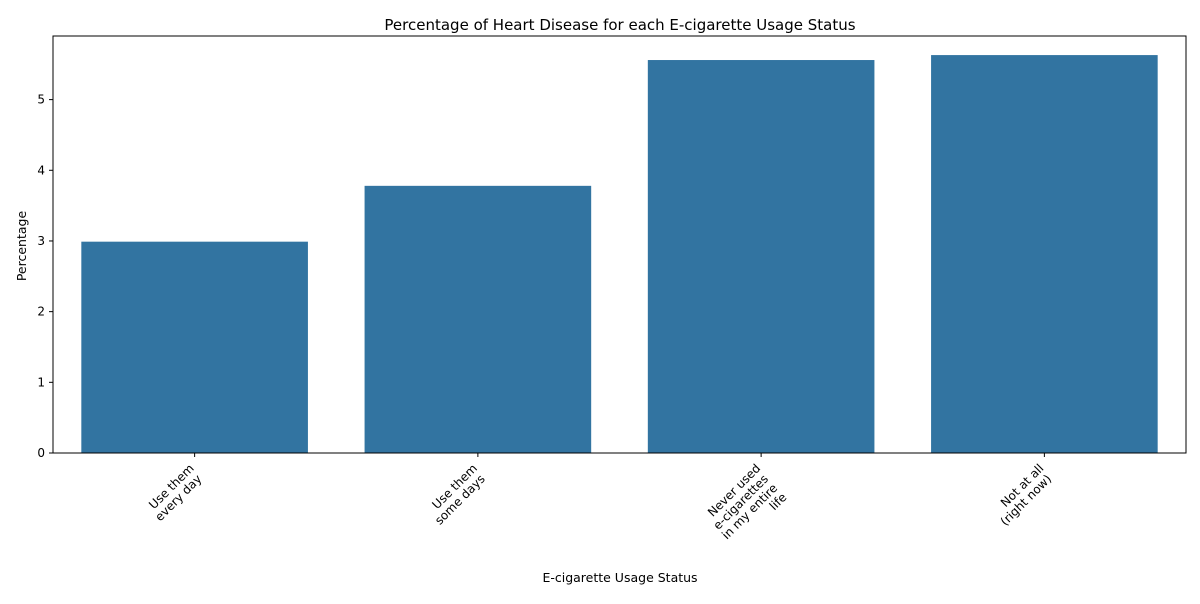 This screenshot has height=604, width=1200. What do you see at coordinates (21, 246) in the screenshot?
I see `y-axis-label: Percentage` at bounding box center [21, 246].